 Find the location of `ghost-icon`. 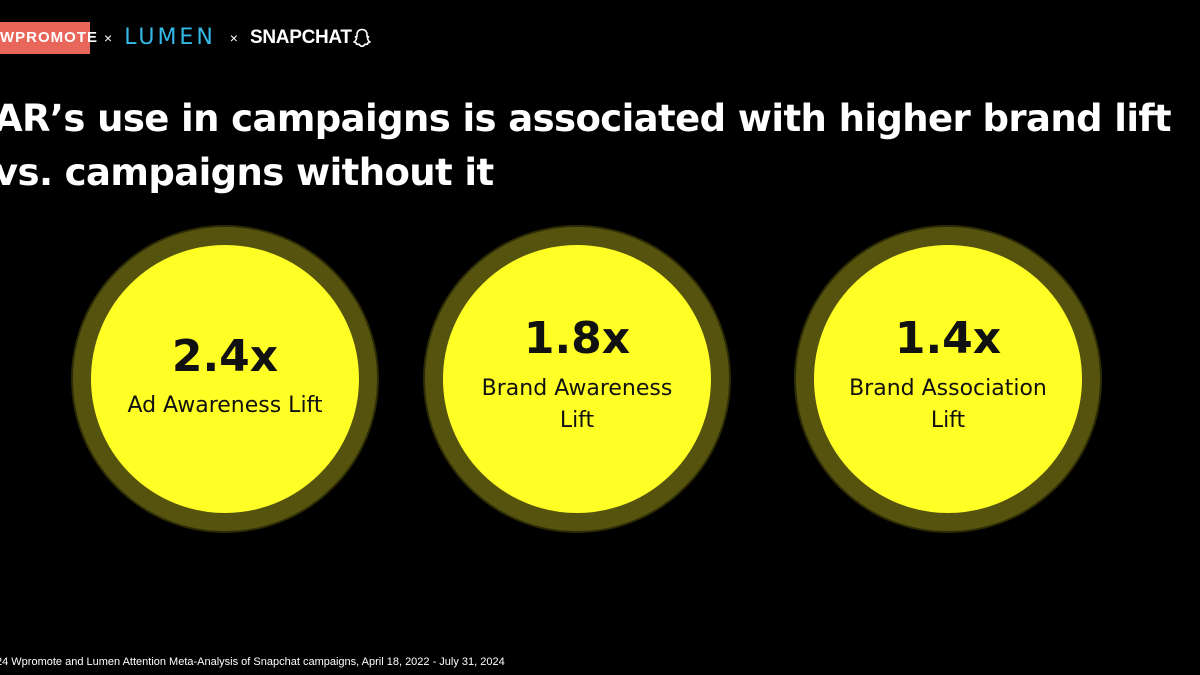

ghost-icon is located at coordinates (361, 38).